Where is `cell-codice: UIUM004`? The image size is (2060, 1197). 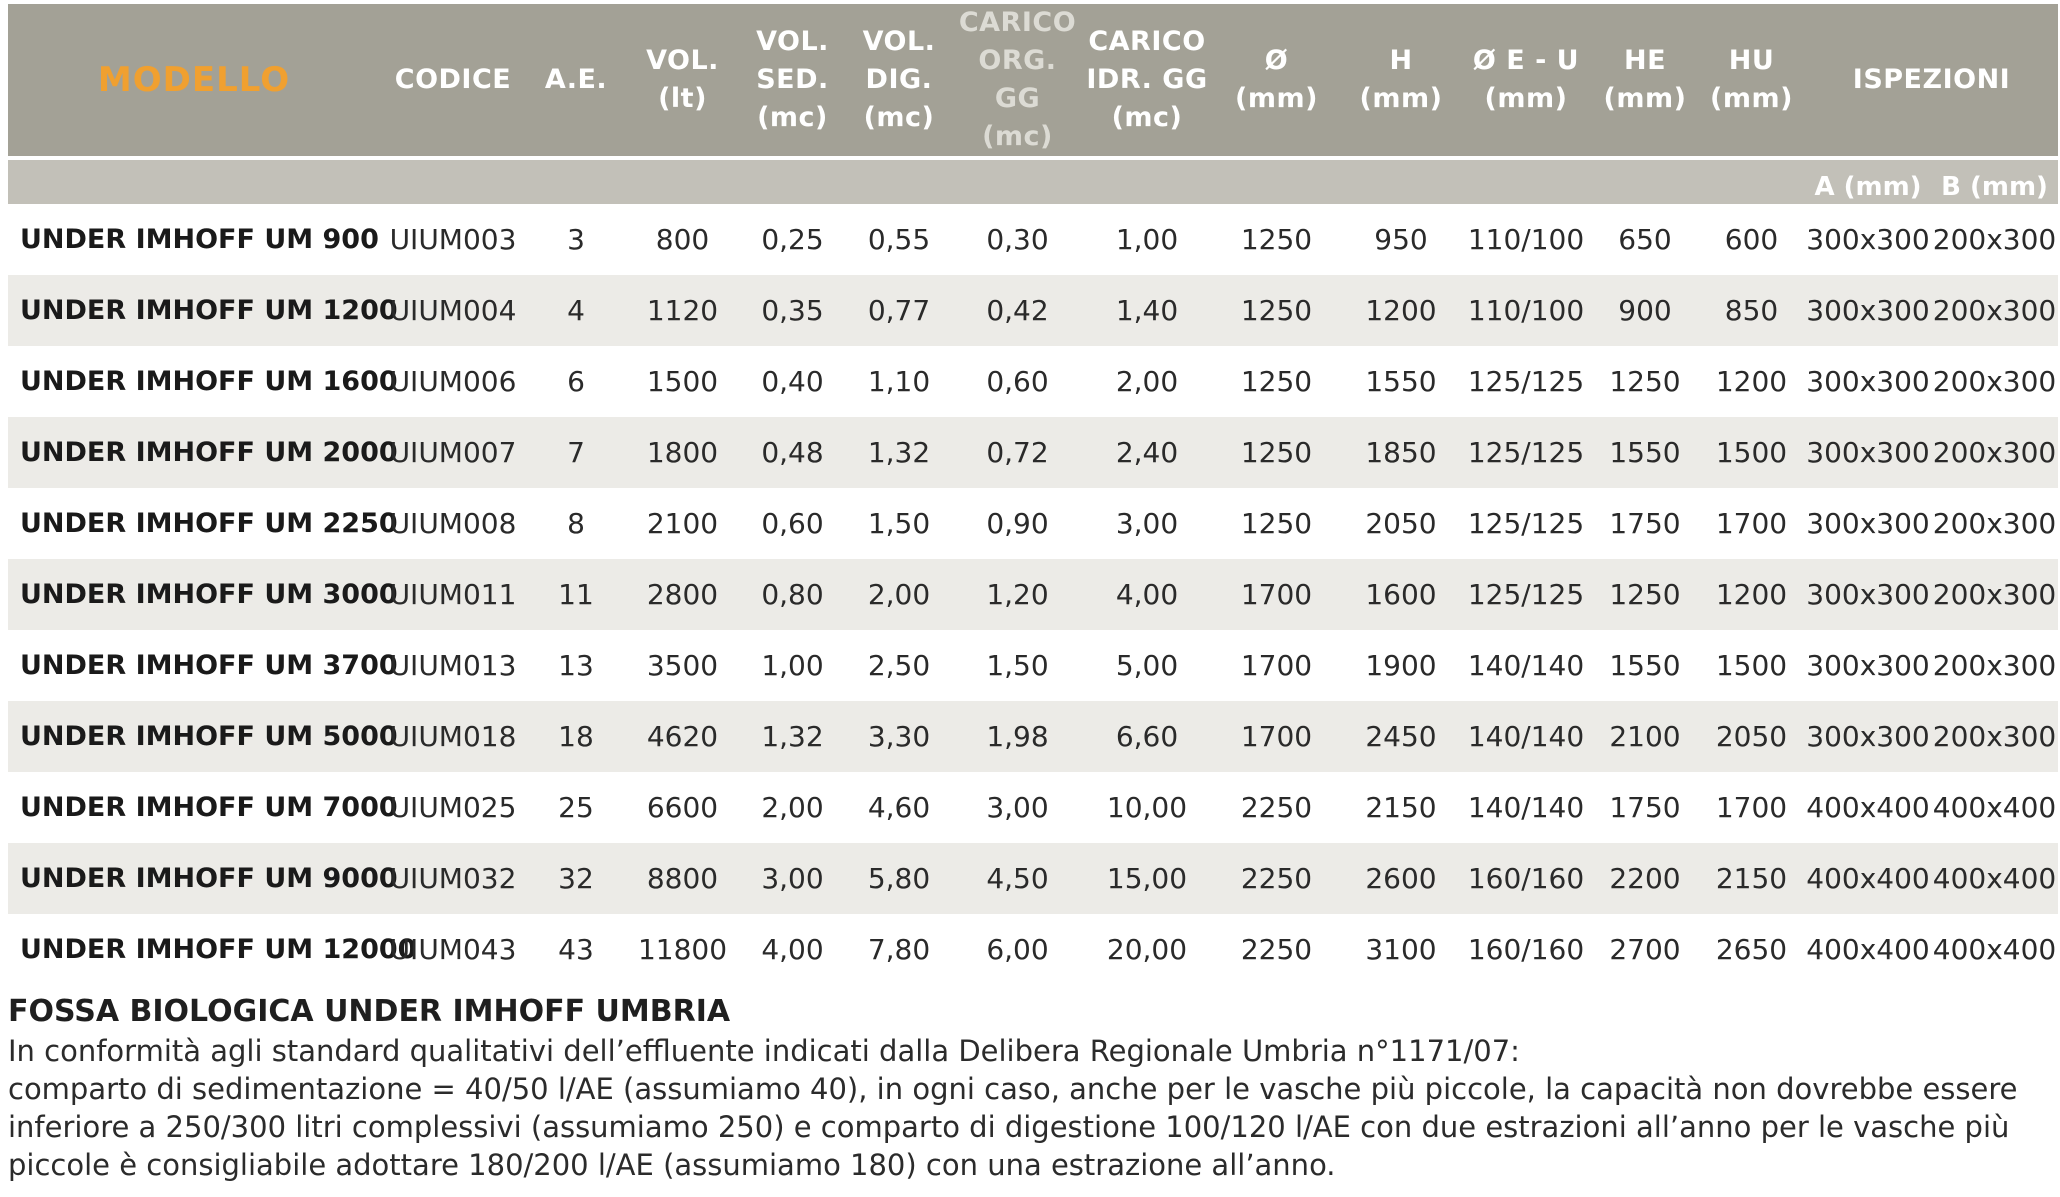 cell-codice: UIUM004 is located at coordinates (453, 310).